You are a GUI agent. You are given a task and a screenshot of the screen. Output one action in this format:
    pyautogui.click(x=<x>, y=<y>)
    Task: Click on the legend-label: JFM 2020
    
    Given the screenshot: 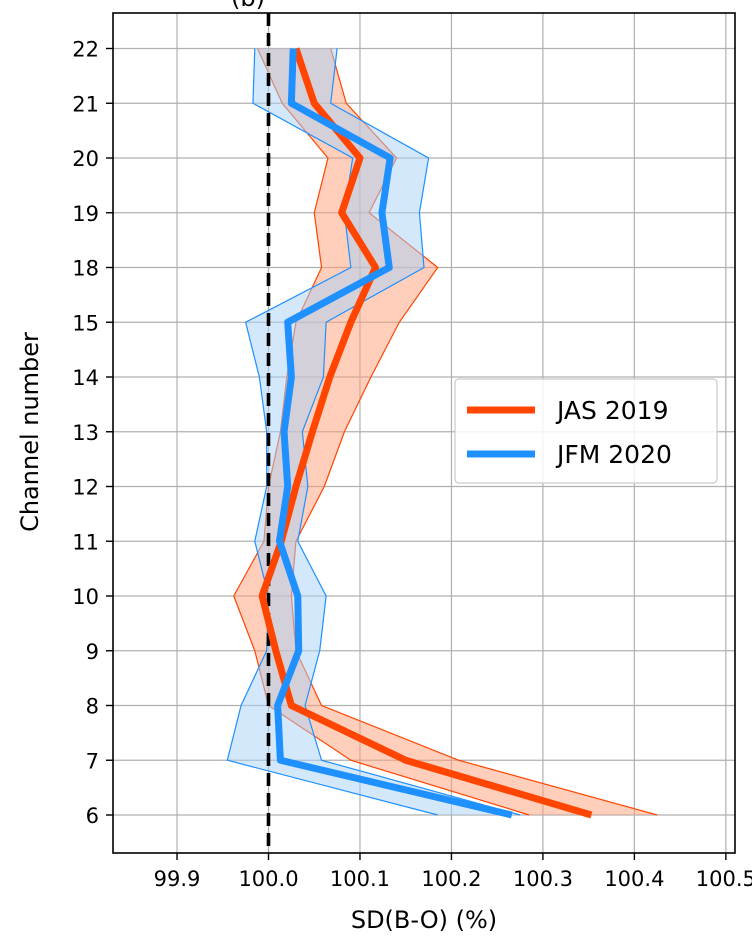 What is the action you would take?
    pyautogui.click(x=613, y=454)
    